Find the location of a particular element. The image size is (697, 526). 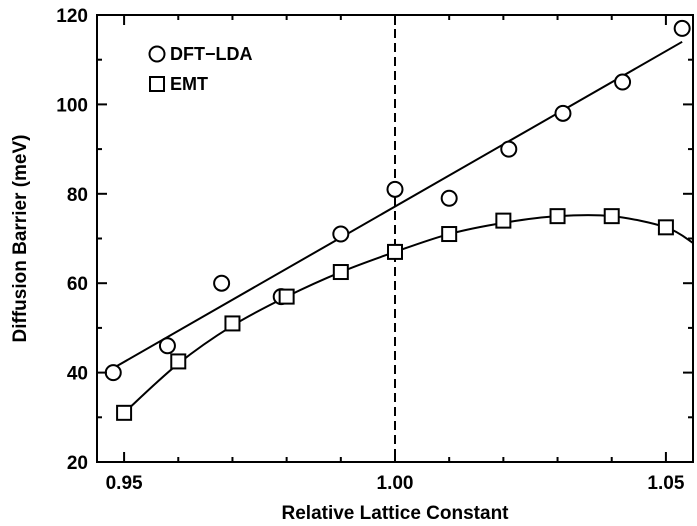

y-tick-label: 120 is located at coordinates (72, 16).